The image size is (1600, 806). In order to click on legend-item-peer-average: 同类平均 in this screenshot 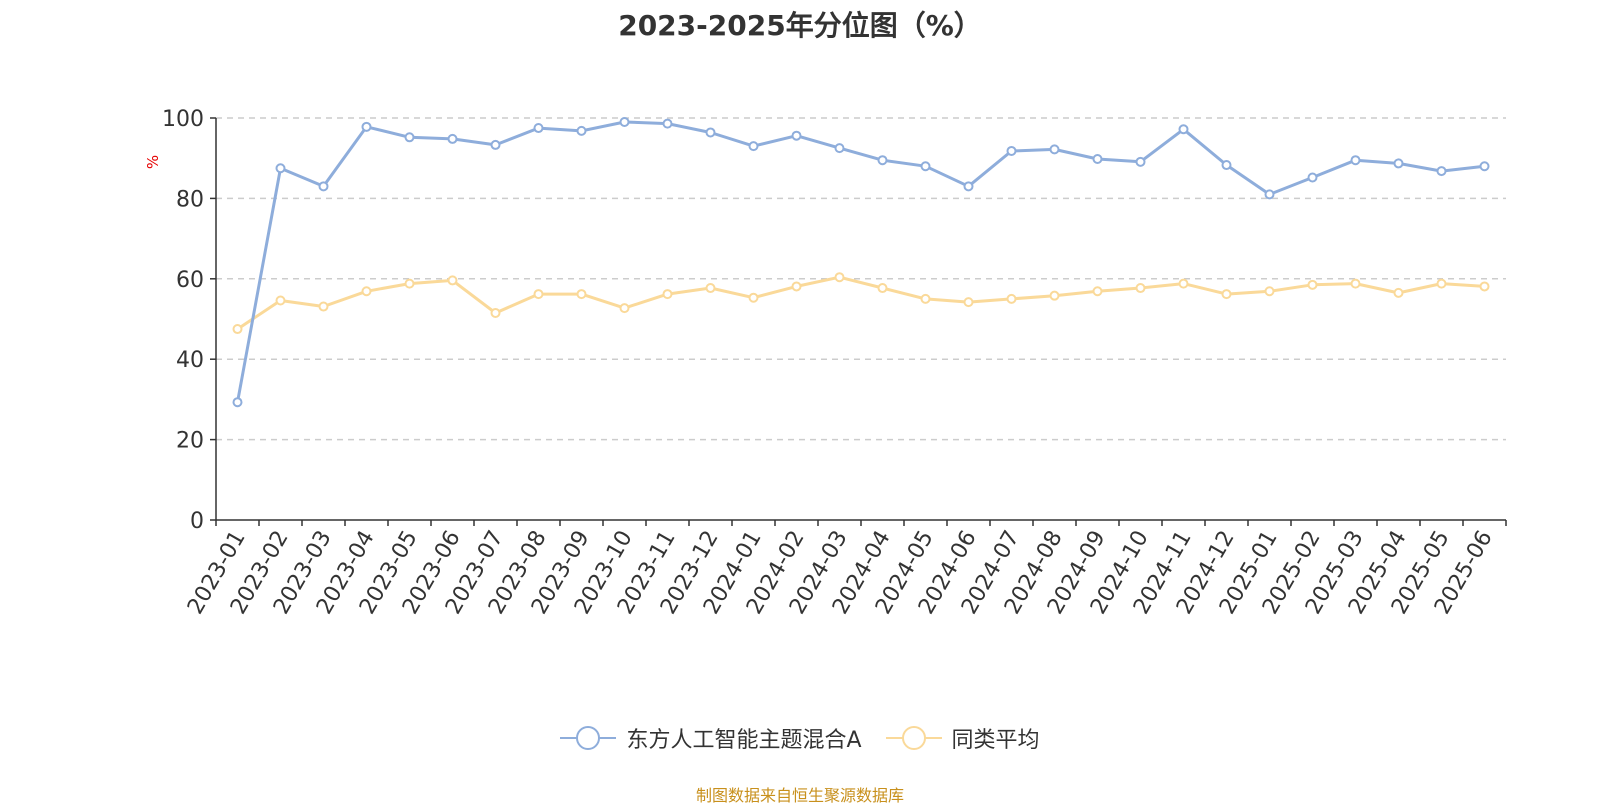, I will do `click(962, 738)`.